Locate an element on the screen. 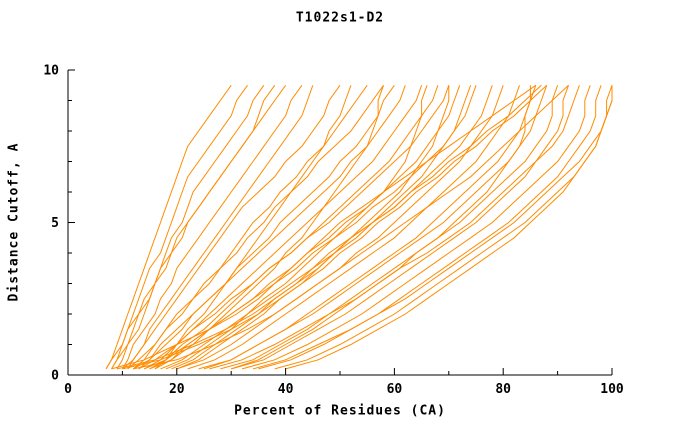 Image resolution: width=680 pixels, height=440 pixels. y-tick-label: 0 is located at coordinates (55, 376).